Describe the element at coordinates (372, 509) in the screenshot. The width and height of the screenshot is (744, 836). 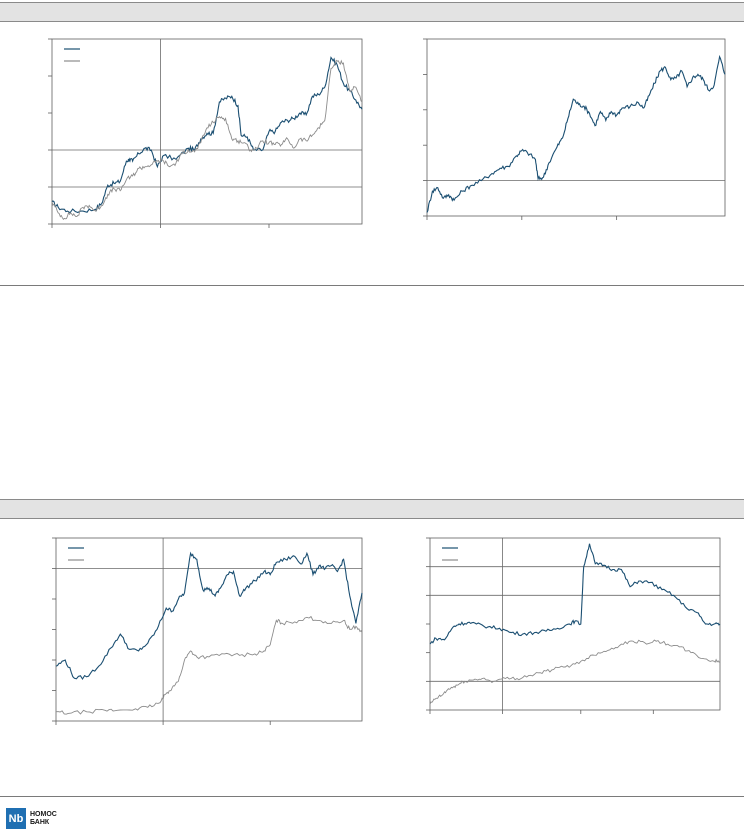
I see `section-header-bar-bottom` at that location.